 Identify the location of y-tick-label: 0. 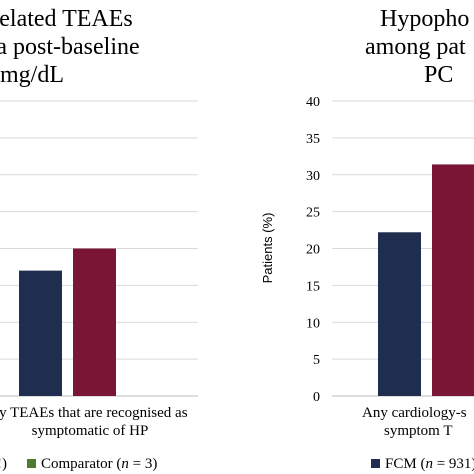
(316, 397).